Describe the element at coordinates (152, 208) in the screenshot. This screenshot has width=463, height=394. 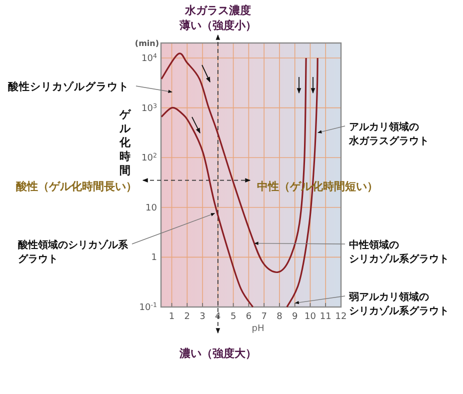
I see `y-tick-label: 10` at that location.